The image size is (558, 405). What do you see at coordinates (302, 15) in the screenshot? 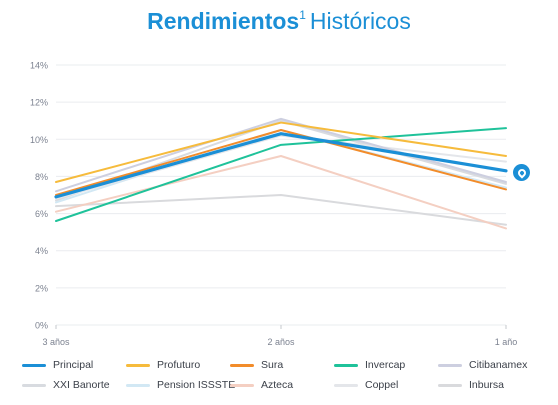
I see `title-footnote-mark: 1` at bounding box center [302, 15].